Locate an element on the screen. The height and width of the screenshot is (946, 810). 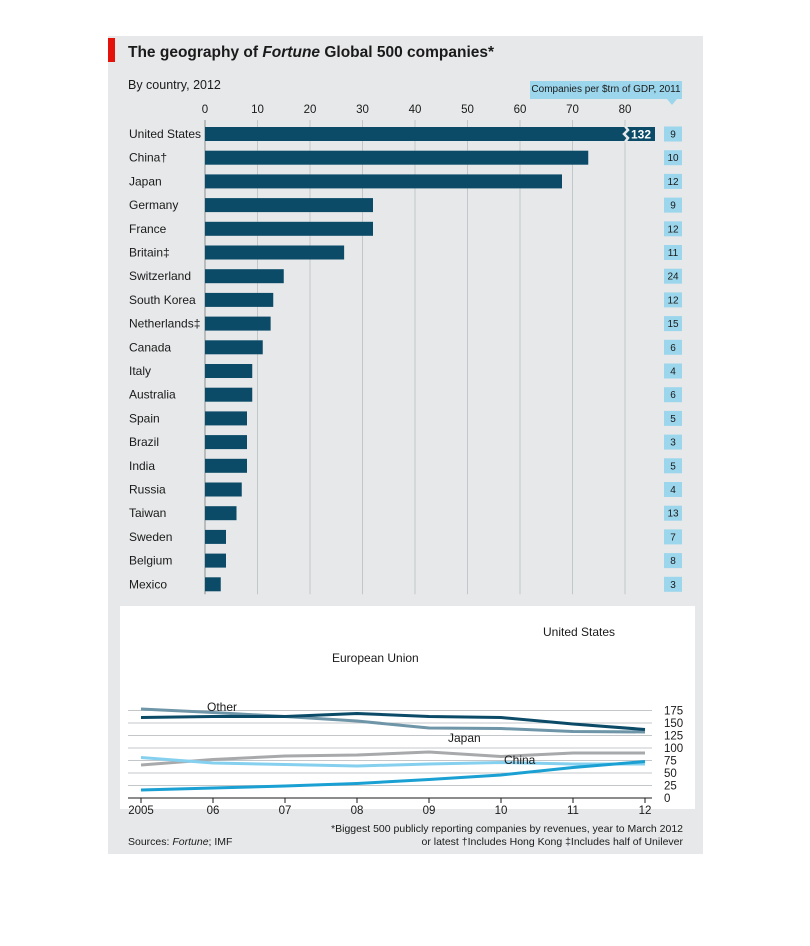
bar-category-label: India is located at coordinates (142, 466).